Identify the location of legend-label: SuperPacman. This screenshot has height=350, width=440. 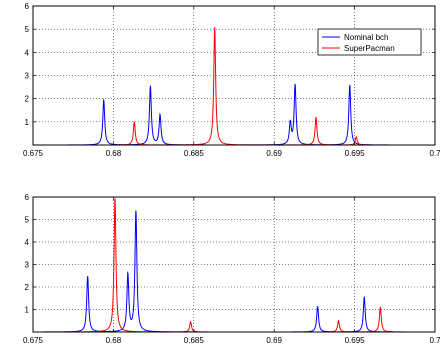
(369, 48).